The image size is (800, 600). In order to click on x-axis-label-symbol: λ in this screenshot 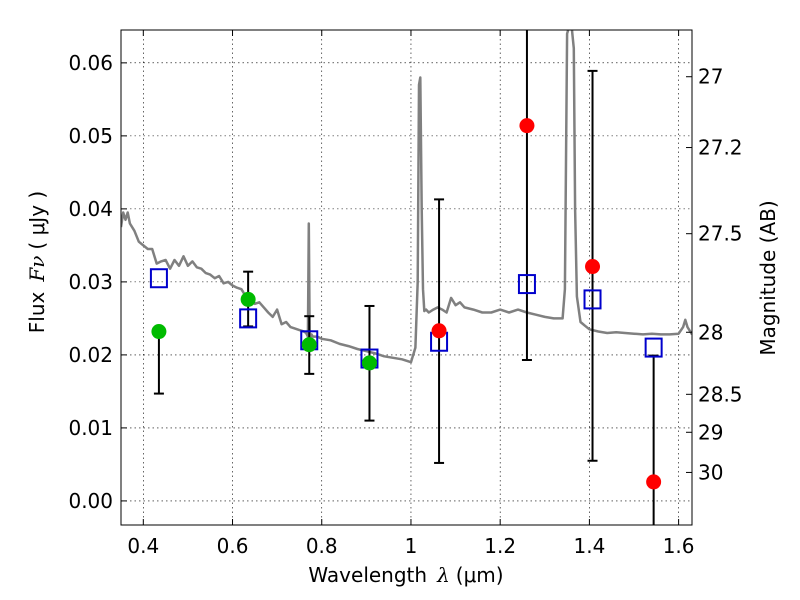, I will do `click(443, 575)`.